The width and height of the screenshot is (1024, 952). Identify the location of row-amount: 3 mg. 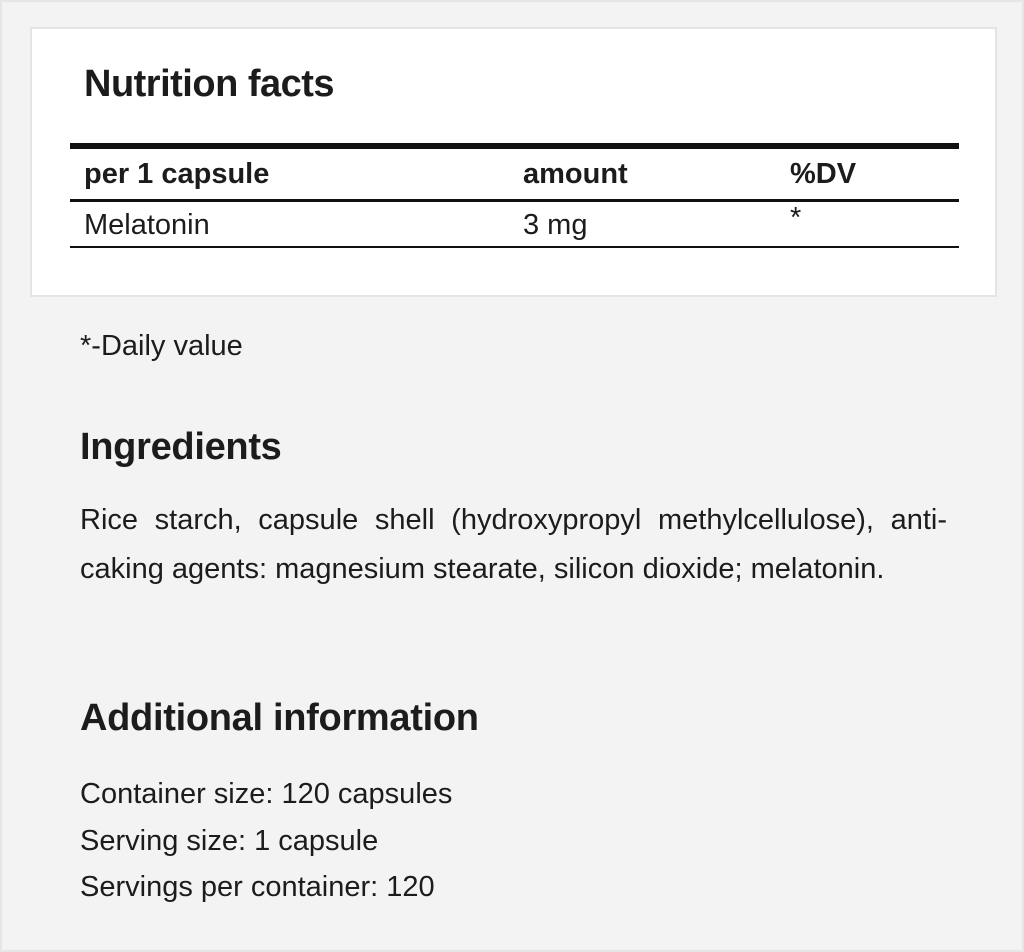
(555, 225).